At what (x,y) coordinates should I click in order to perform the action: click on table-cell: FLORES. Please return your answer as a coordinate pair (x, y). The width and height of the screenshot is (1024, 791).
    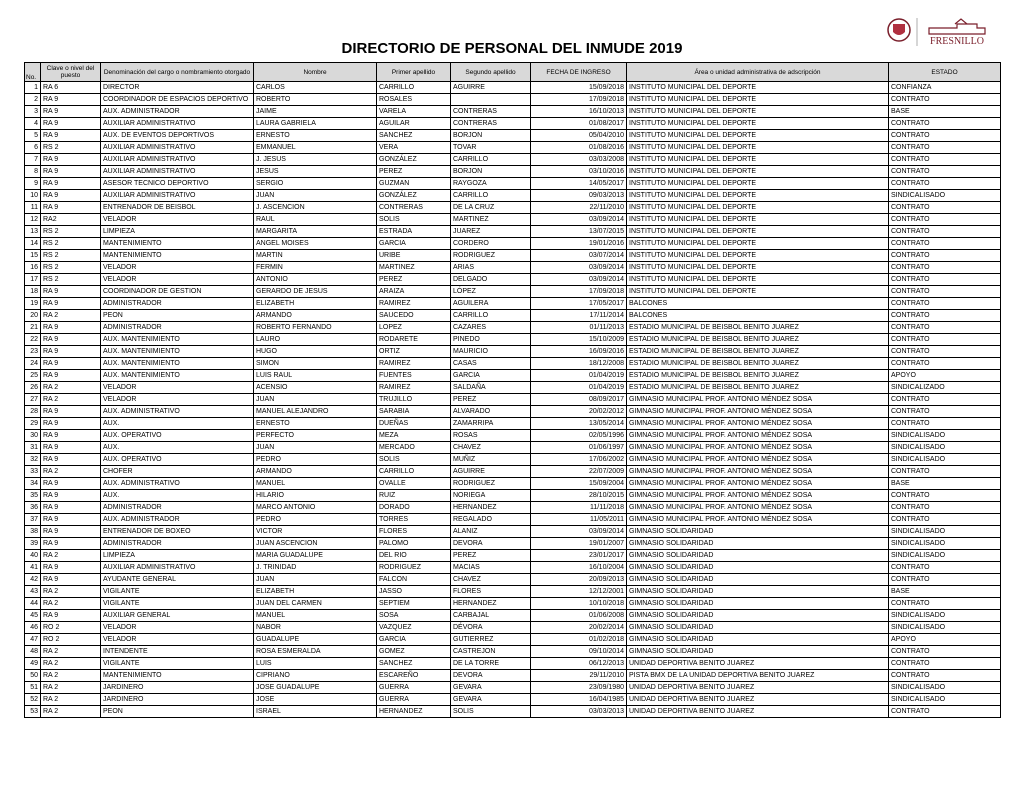
    Looking at the image, I should click on (490, 591).